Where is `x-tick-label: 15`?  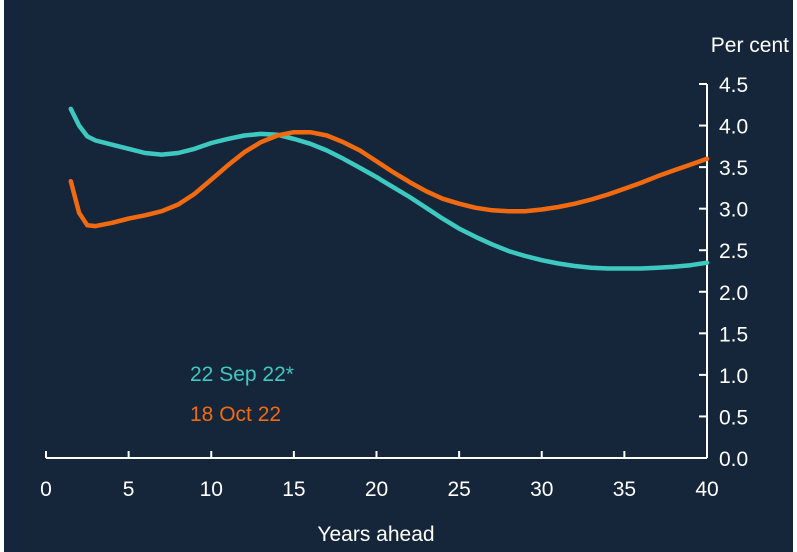
x-tick-label: 15 is located at coordinates (293, 489).